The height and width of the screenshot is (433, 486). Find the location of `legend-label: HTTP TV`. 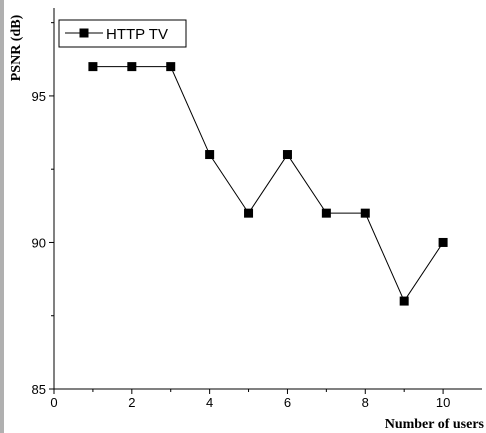

legend-label: HTTP TV is located at coordinates (137, 34).